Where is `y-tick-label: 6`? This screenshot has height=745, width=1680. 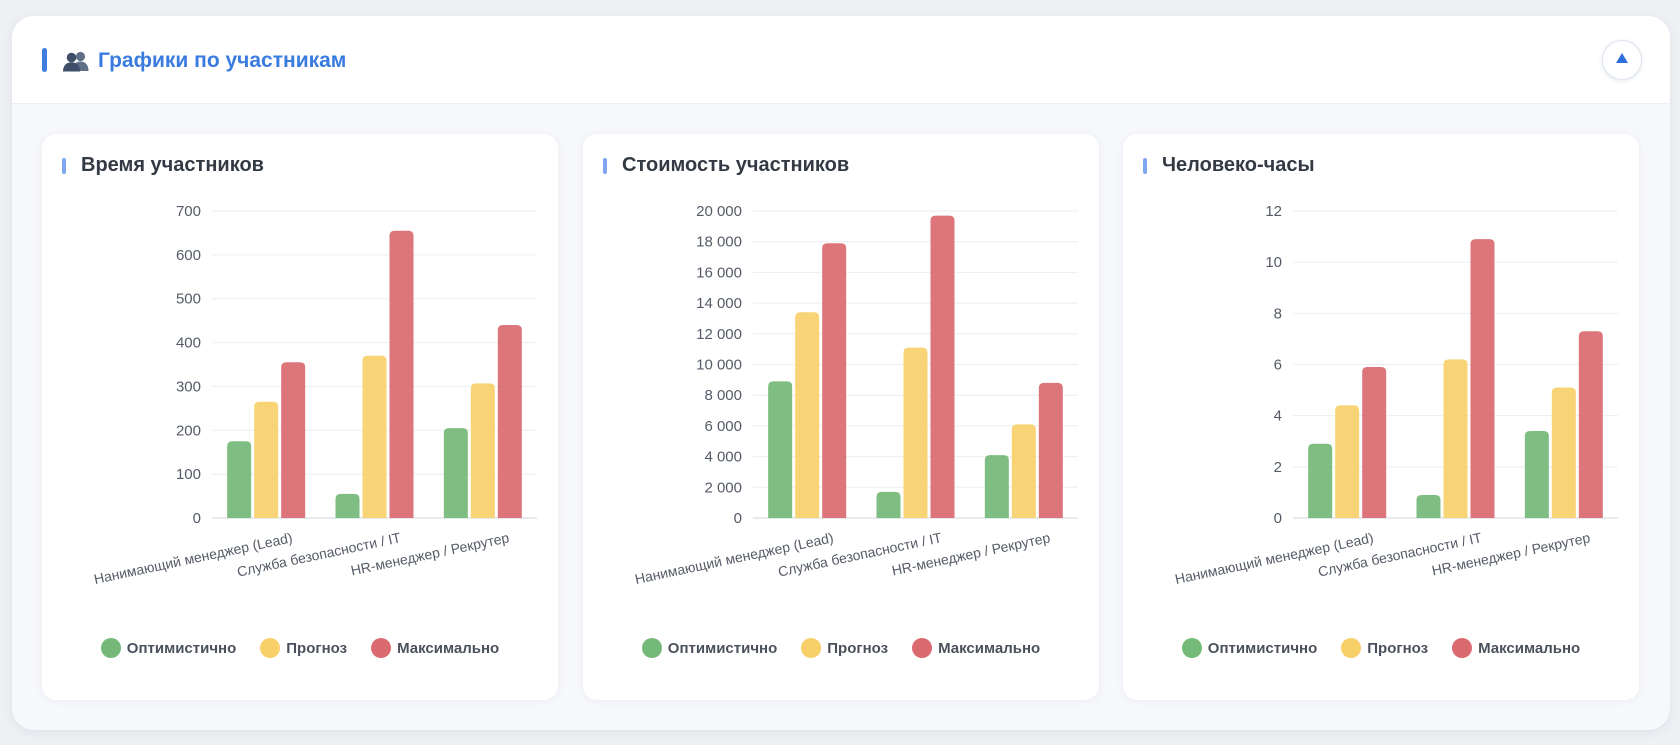
y-tick-label: 6 is located at coordinates (1278, 365).